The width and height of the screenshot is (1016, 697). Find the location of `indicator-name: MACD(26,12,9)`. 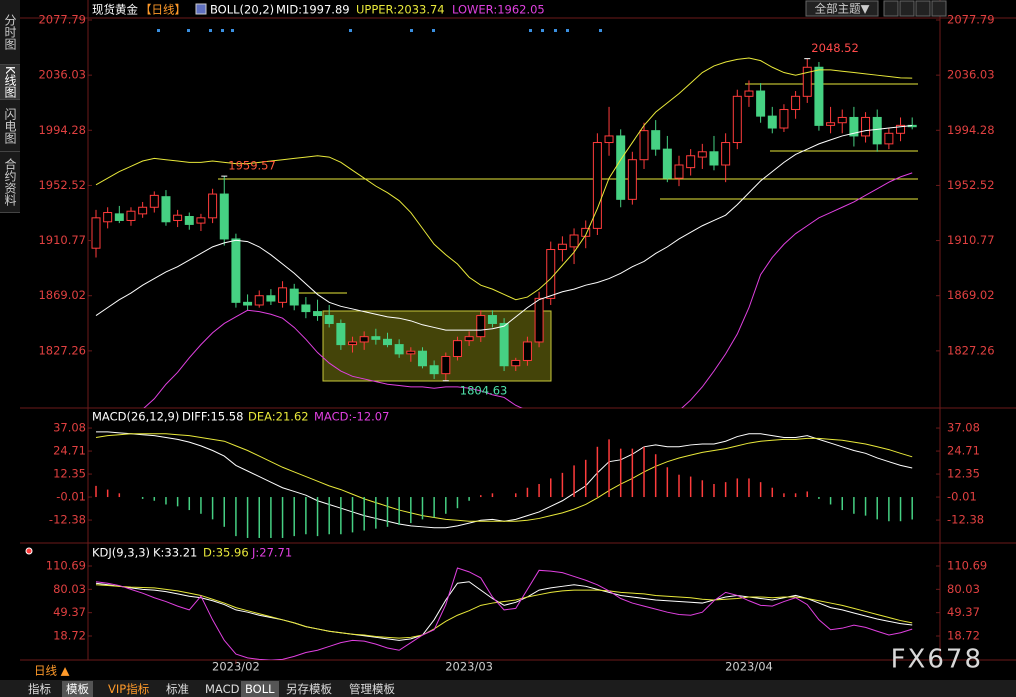

indicator-name: MACD(26,12,9) is located at coordinates (135, 417).